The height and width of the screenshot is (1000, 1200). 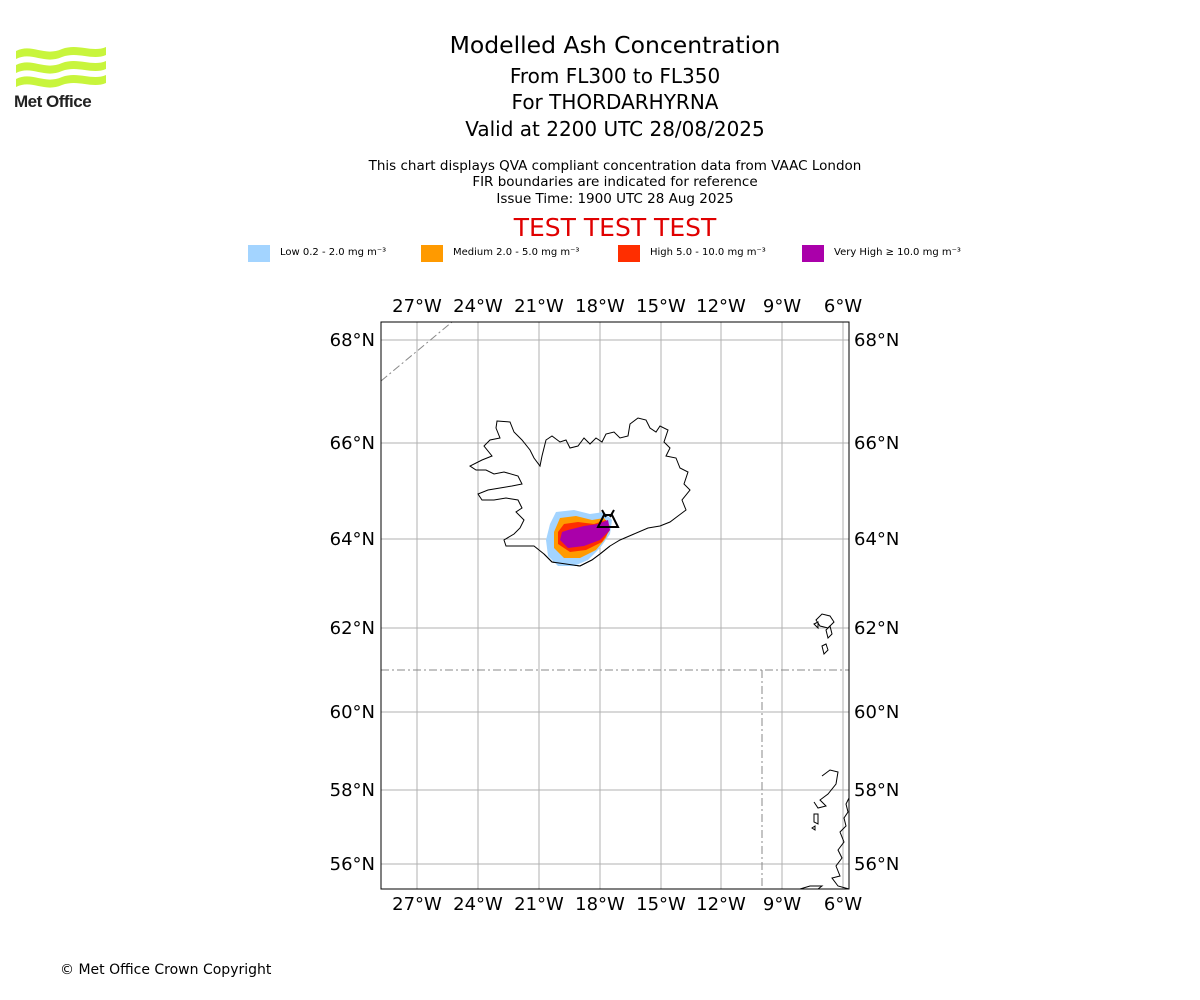 What do you see at coordinates (352, 602) in the screenshot?
I see `lat-labels-left: 68°N 66°N 64°N 62°N 60°N 58°N 56°N` at bounding box center [352, 602].